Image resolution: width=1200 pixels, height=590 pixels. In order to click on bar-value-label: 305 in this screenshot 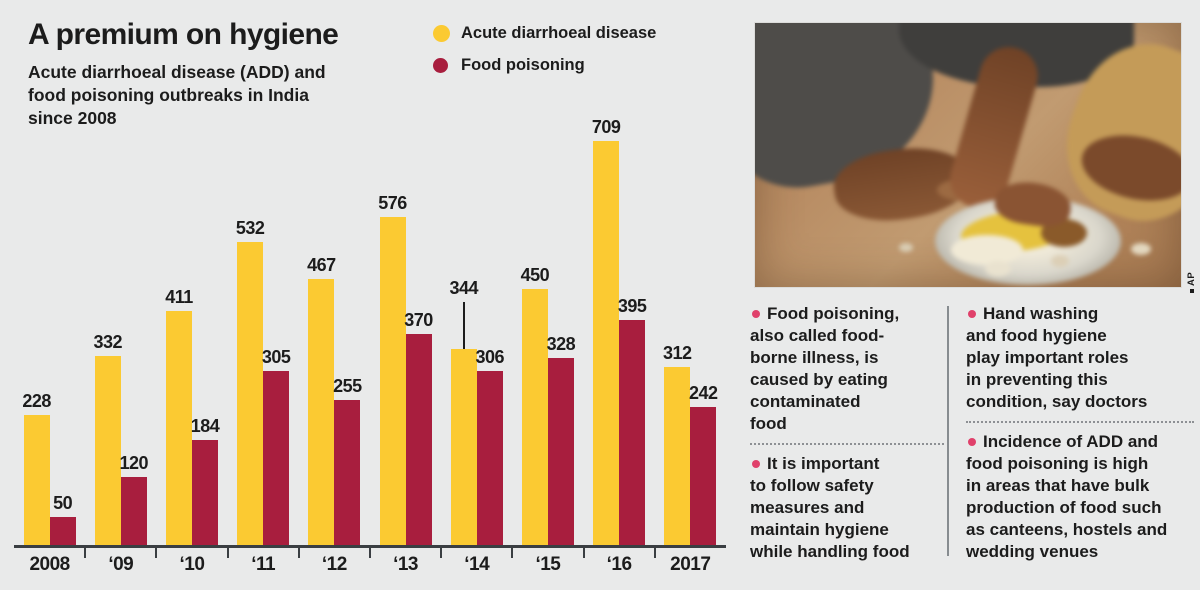, I will do `click(276, 357)`.